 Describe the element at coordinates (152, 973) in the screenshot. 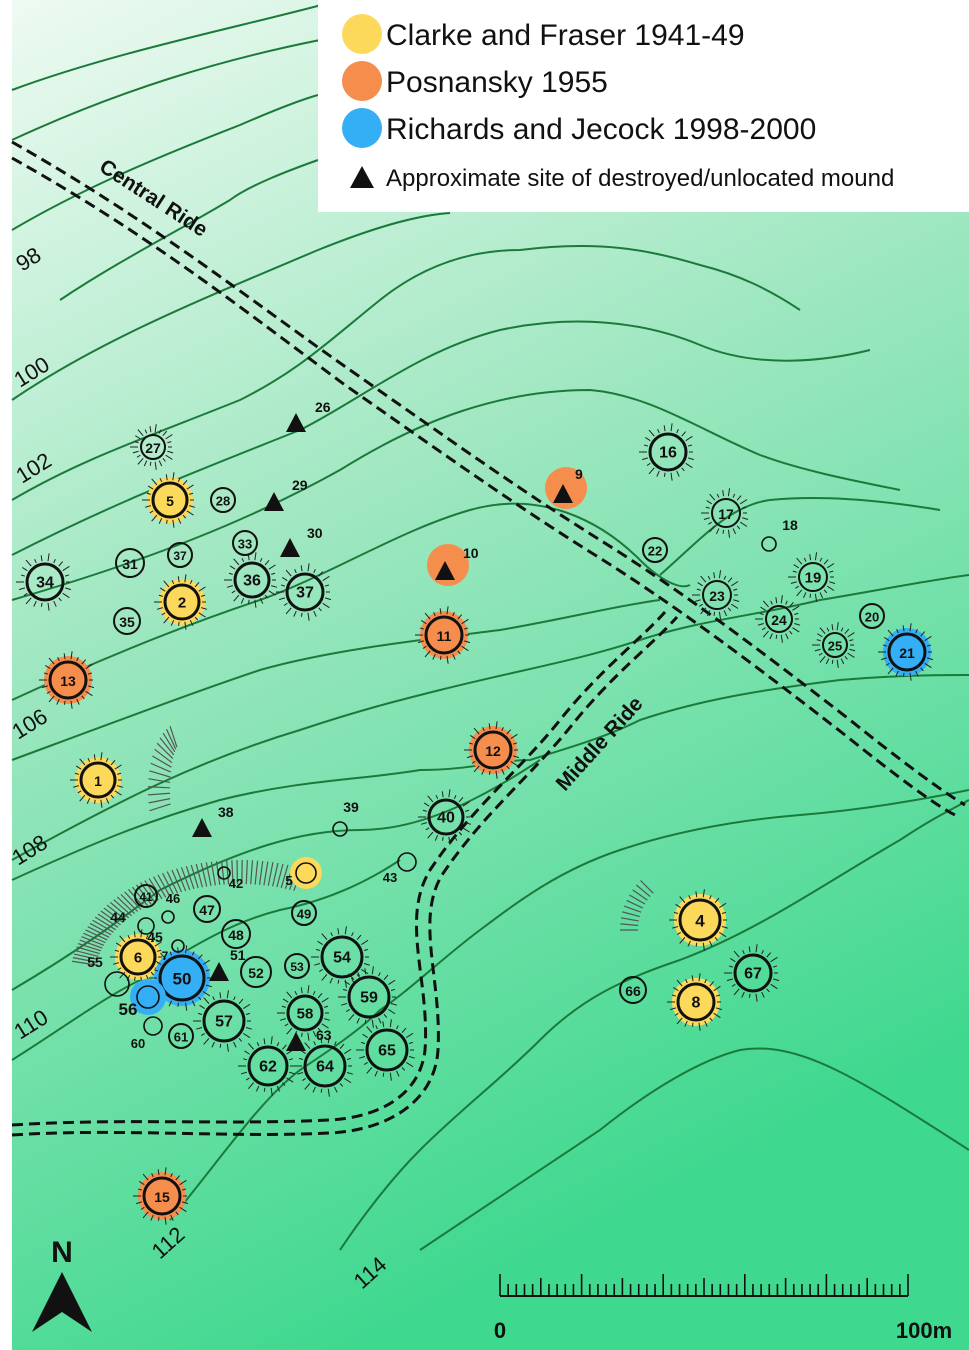

I see `mound-6-spike` at that location.